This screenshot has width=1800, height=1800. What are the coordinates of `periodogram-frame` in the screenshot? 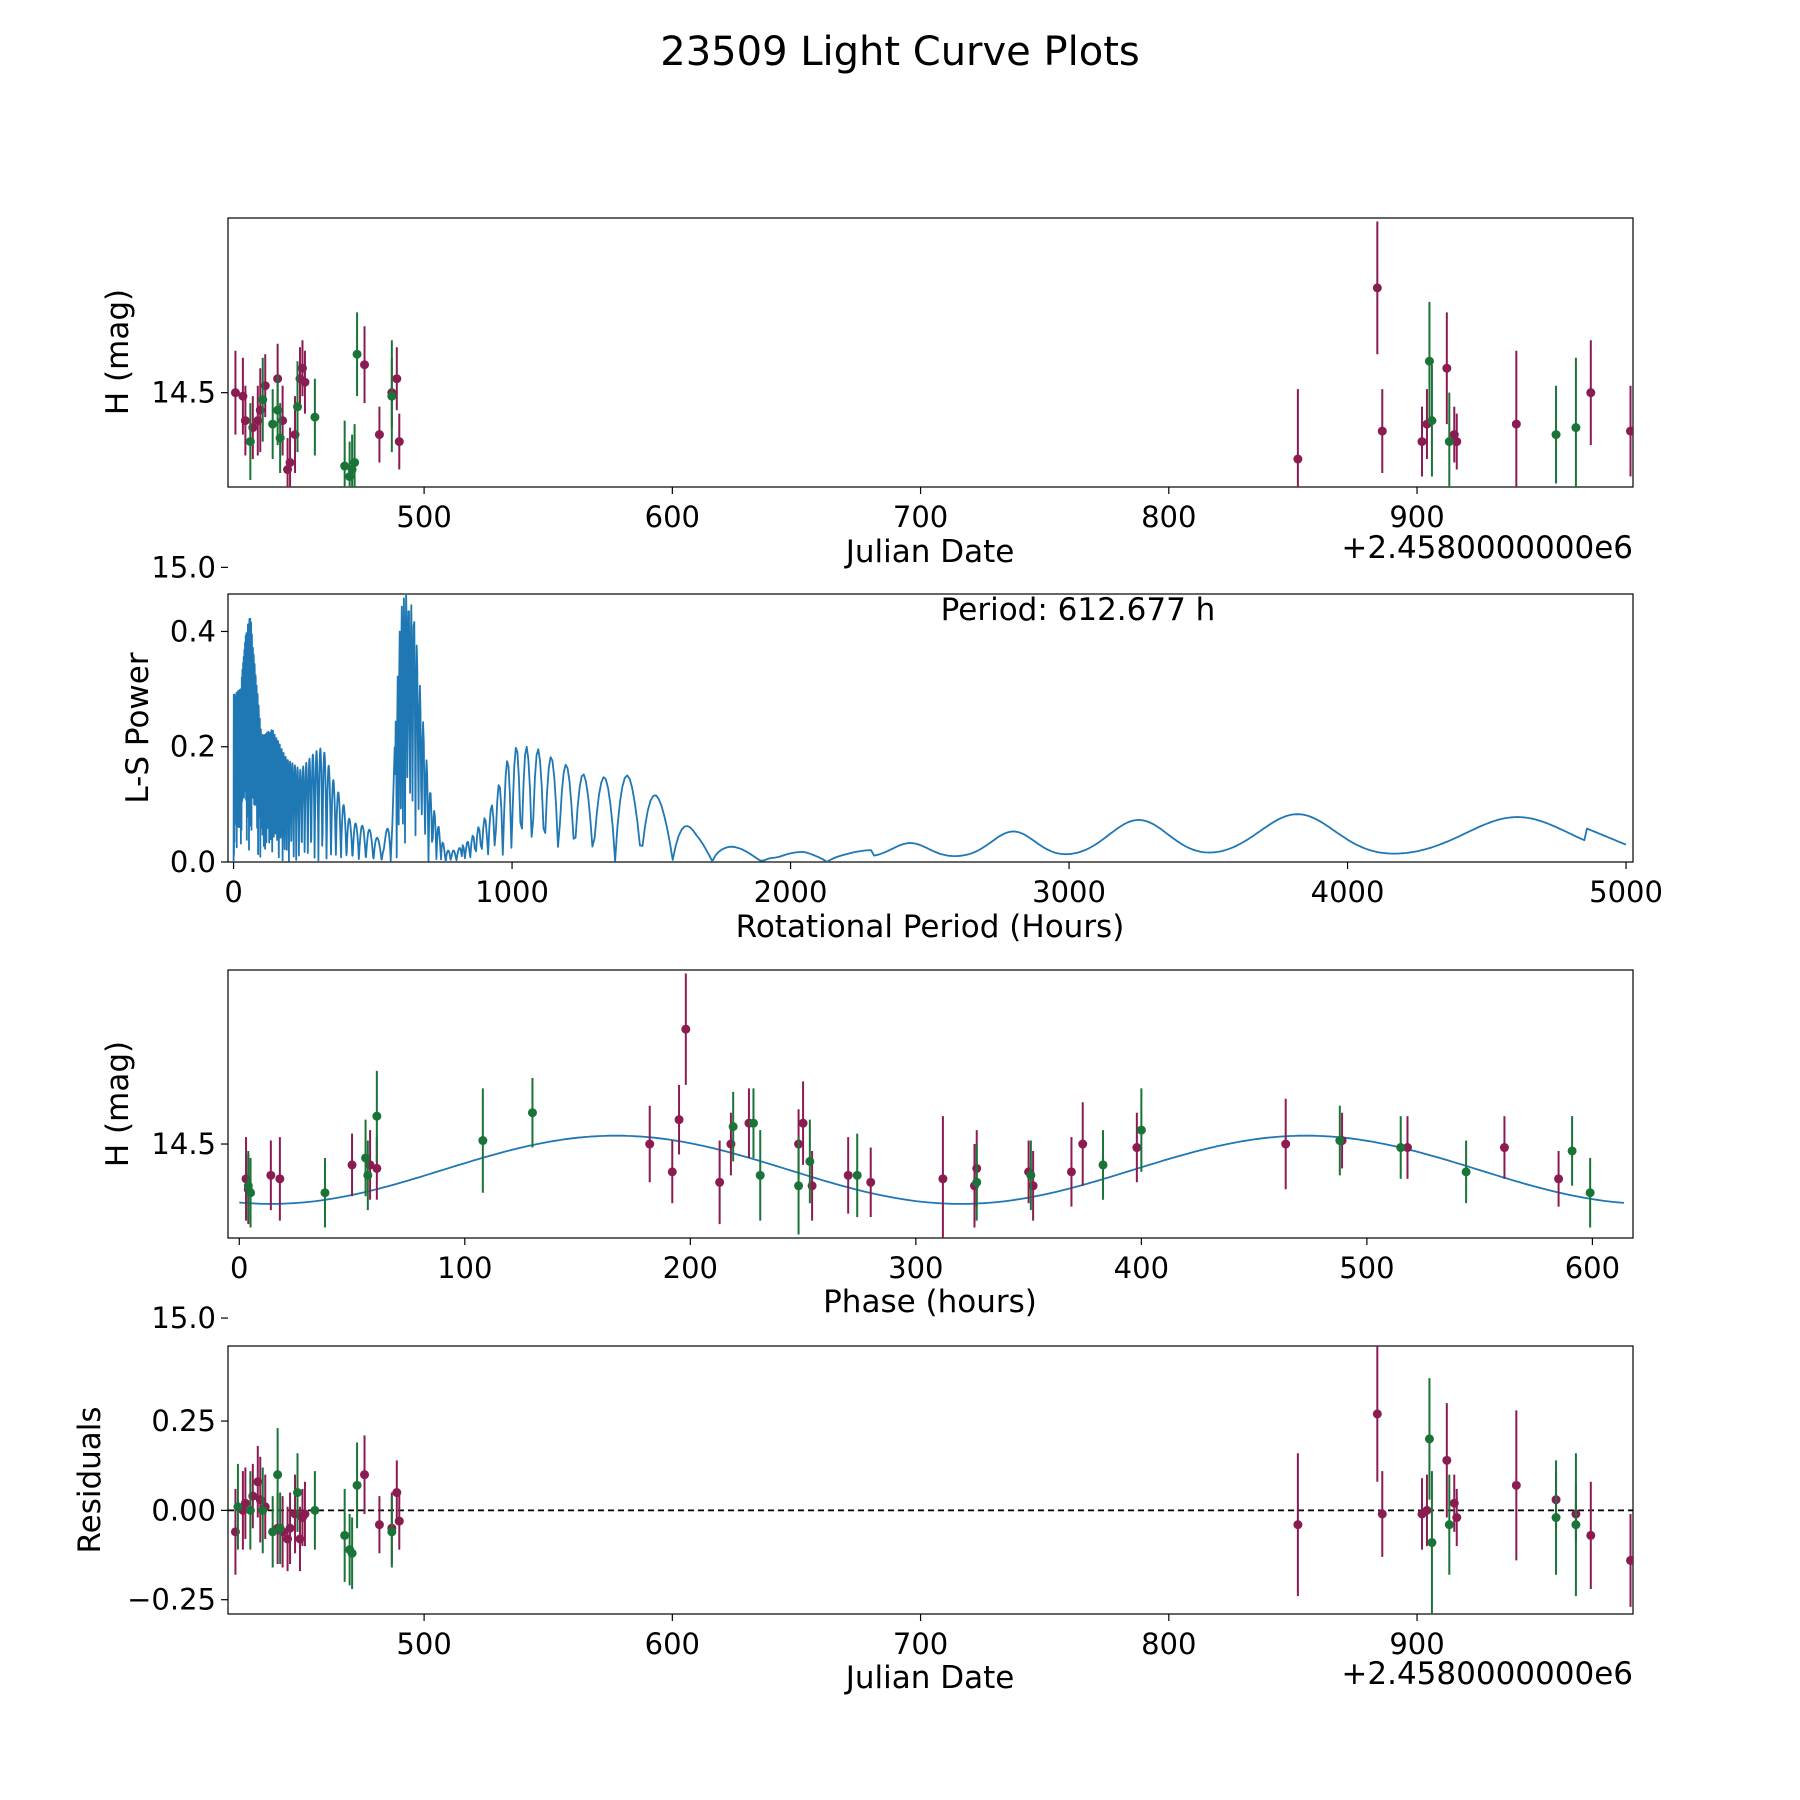 It's located at (930, 728).